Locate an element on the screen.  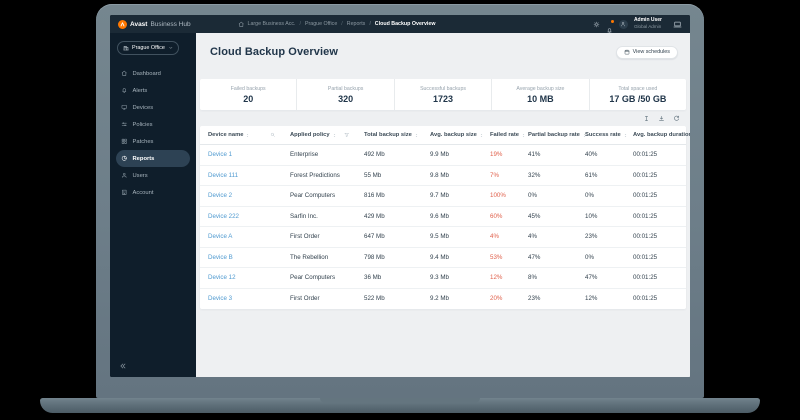
sidebar-item-policies: Policies is located at coordinates (153, 124).